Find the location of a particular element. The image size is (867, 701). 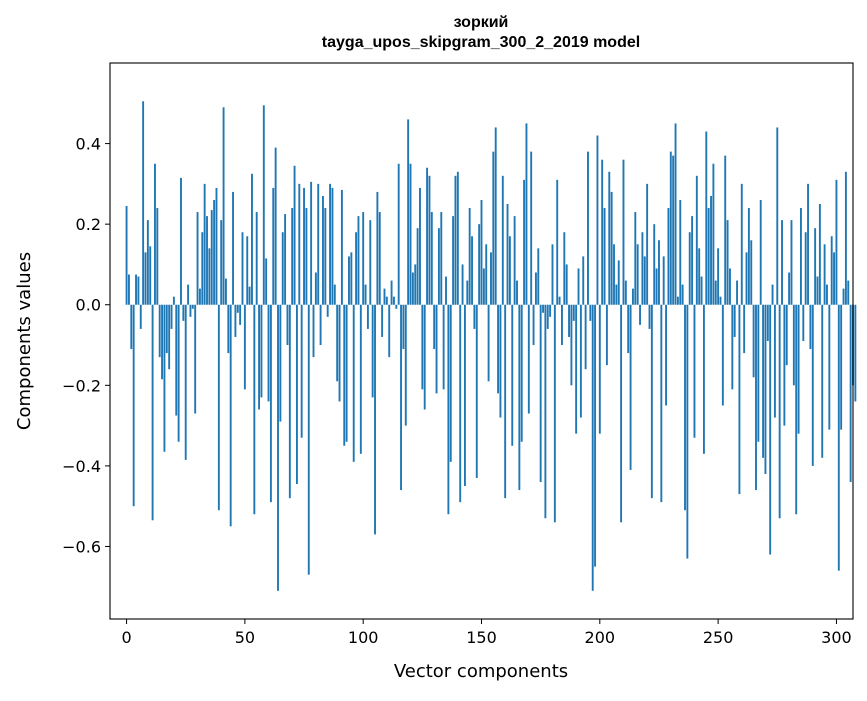

x-tick-label: 100 is located at coordinates (363, 637).